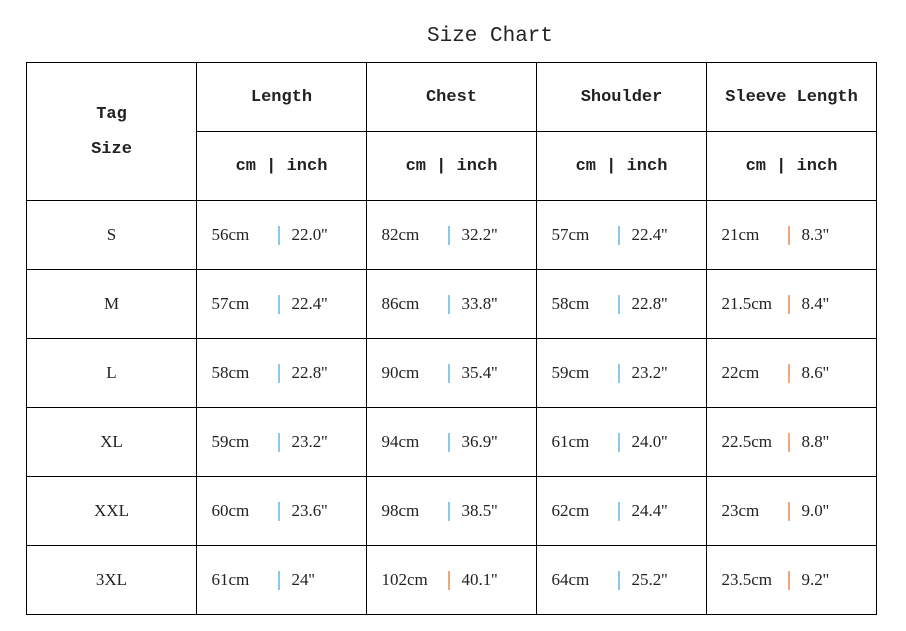 Image resolution: width=906 pixels, height=631 pixels. Describe the element at coordinates (281, 511) in the screenshot. I see `measurement-cell: 60cm 23.6''` at that location.